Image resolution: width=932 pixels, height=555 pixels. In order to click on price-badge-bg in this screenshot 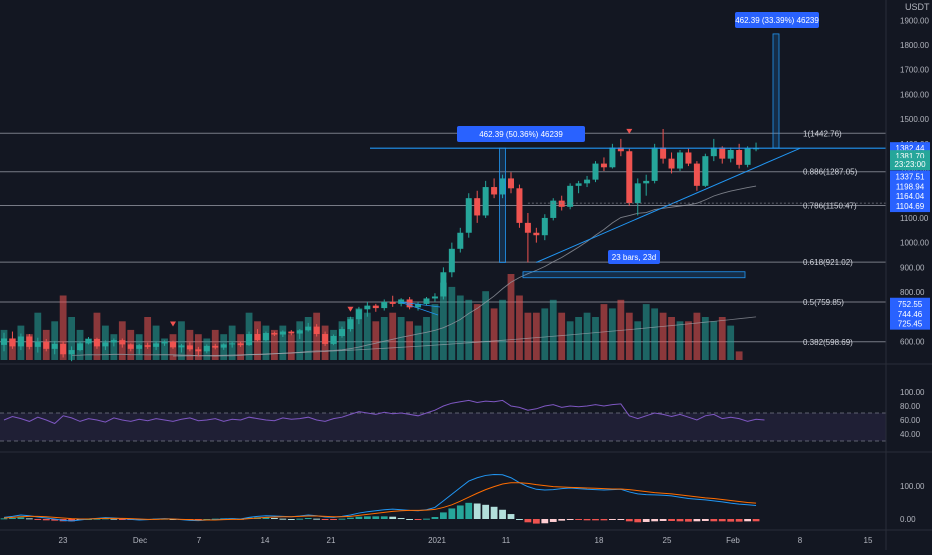, I will do `click(910, 206)`.